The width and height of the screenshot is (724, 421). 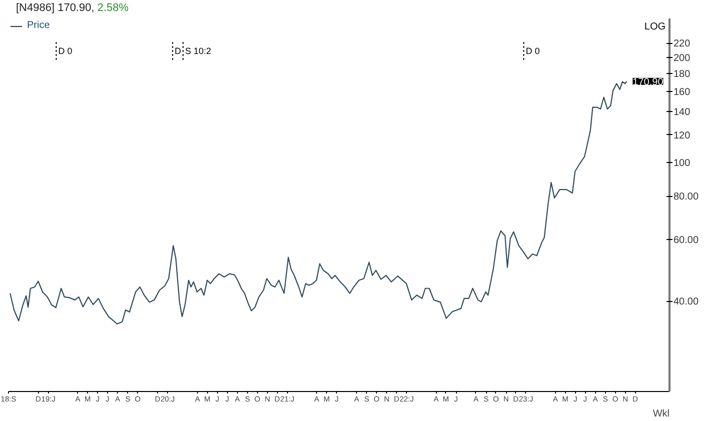 What do you see at coordinates (682, 58) in the screenshot?
I see `y-tick-label: 200` at bounding box center [682, 58].